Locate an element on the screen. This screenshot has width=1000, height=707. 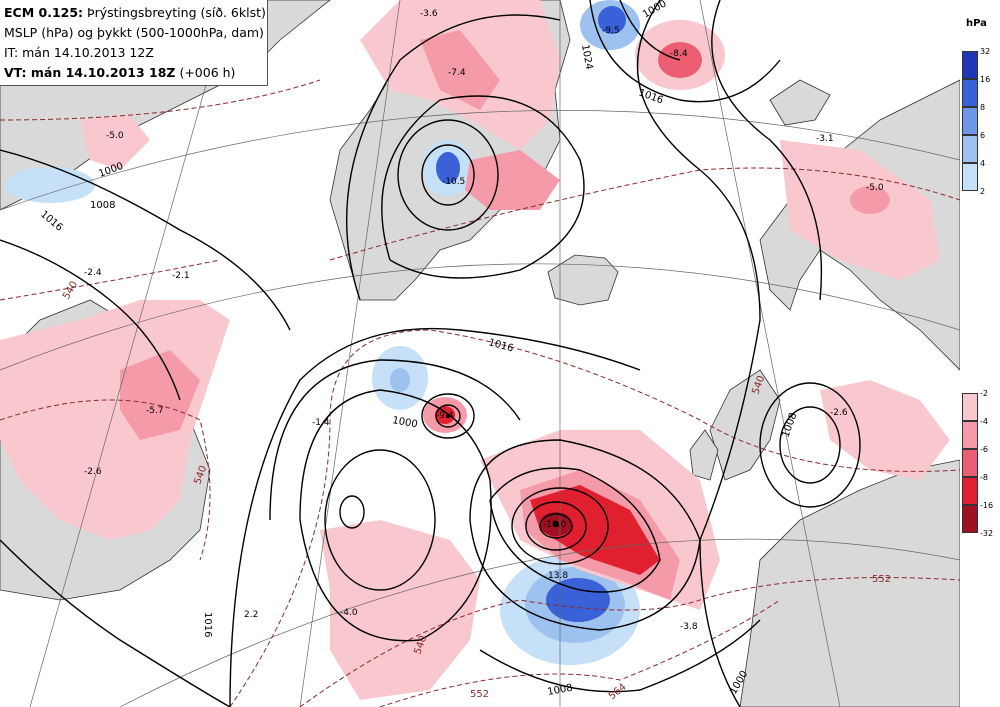
valid-time-label: VT: mán 14.10.2013 18Z is located at coordinates (90, 72).